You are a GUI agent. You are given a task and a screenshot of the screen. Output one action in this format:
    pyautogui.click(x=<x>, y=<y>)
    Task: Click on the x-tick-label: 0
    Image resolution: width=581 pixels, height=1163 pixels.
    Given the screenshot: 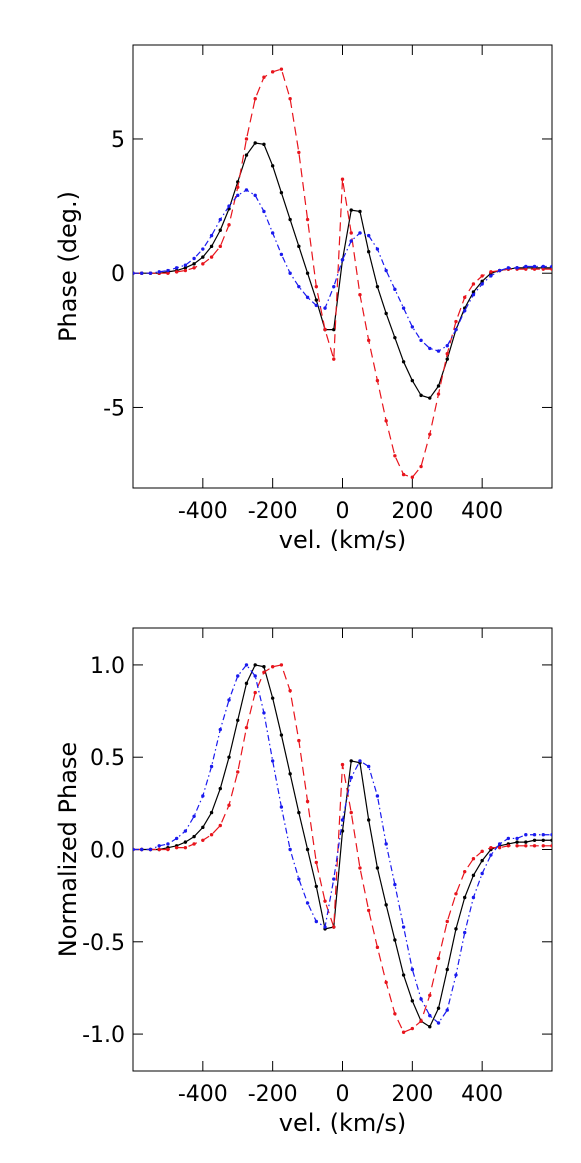 What is the action you would take?
    pyautogui.click(x=343, y=1094)
    